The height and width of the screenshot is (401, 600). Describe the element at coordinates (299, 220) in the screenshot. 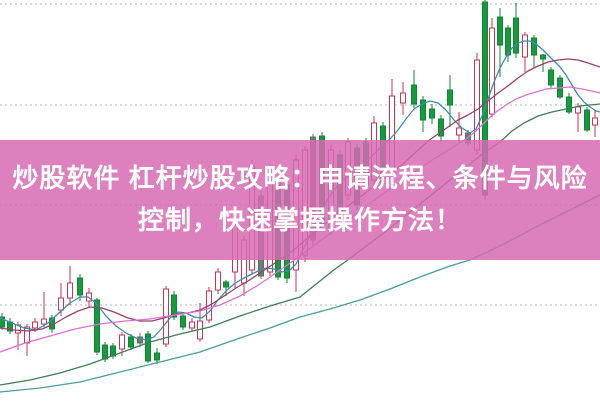

I see `banner-text-line2: 控制，快速掌握操作方法！` at that location.